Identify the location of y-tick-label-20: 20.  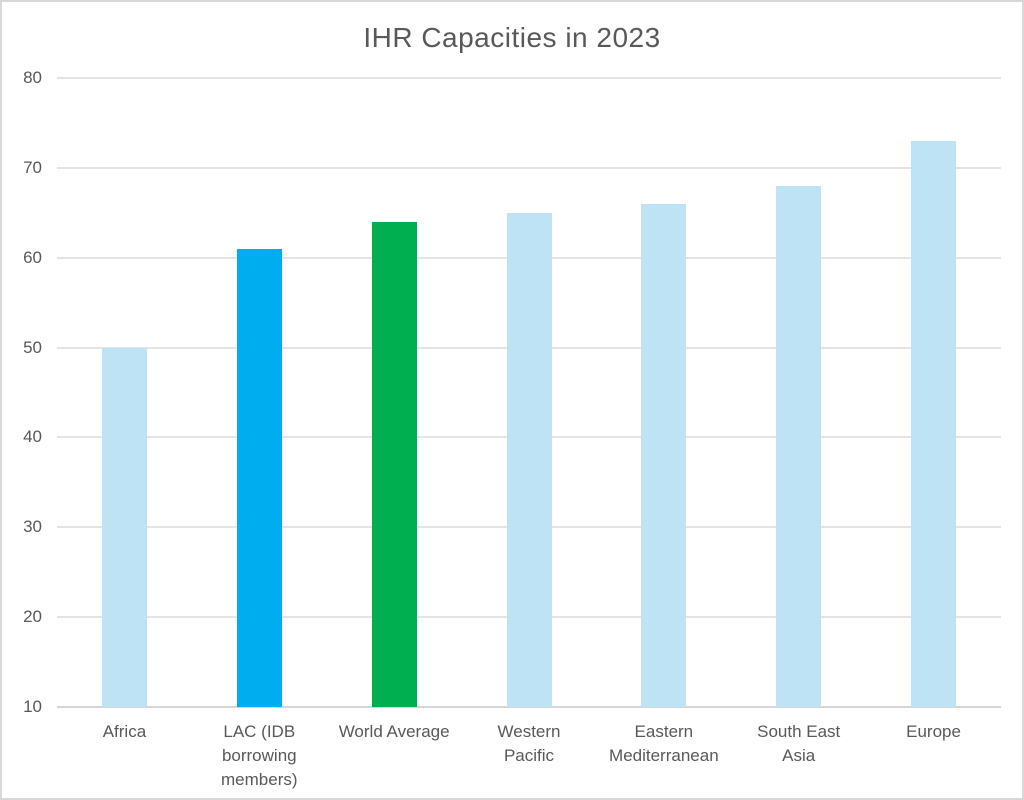
(32, 617).